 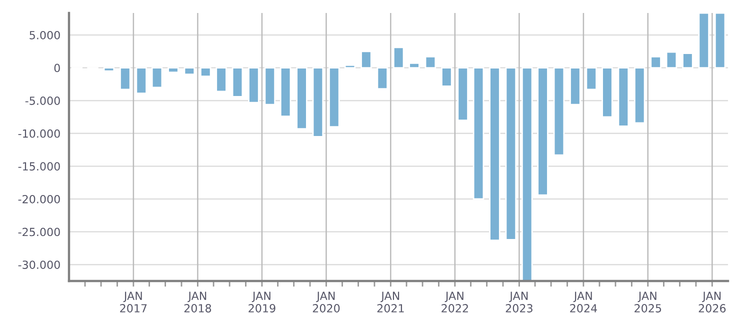 I want to click on x-tick-label: JAN 2021, so click(x=390, y=302).